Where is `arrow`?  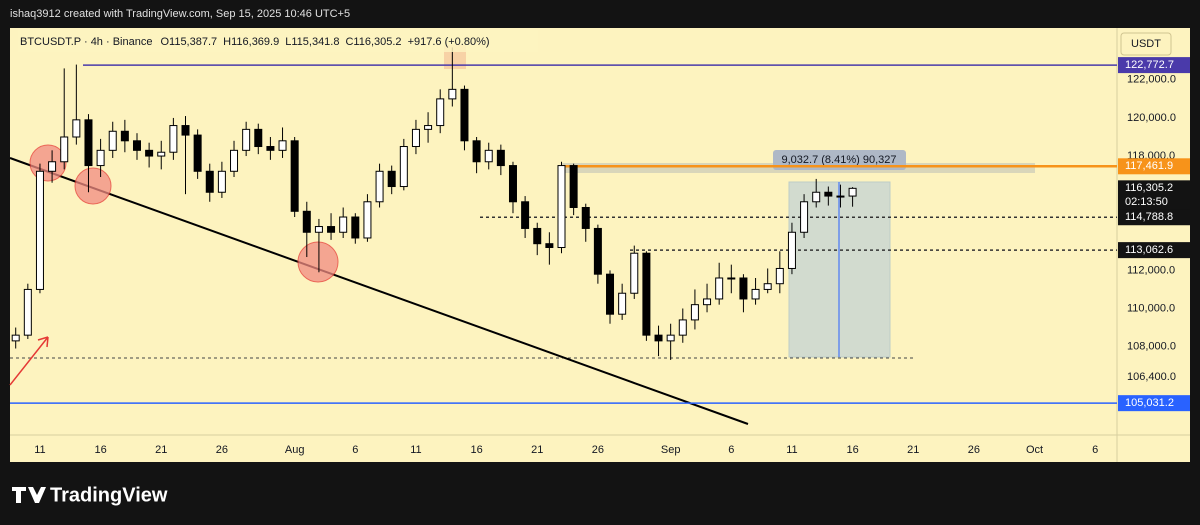 arrow is located at coordinates (29, 361).